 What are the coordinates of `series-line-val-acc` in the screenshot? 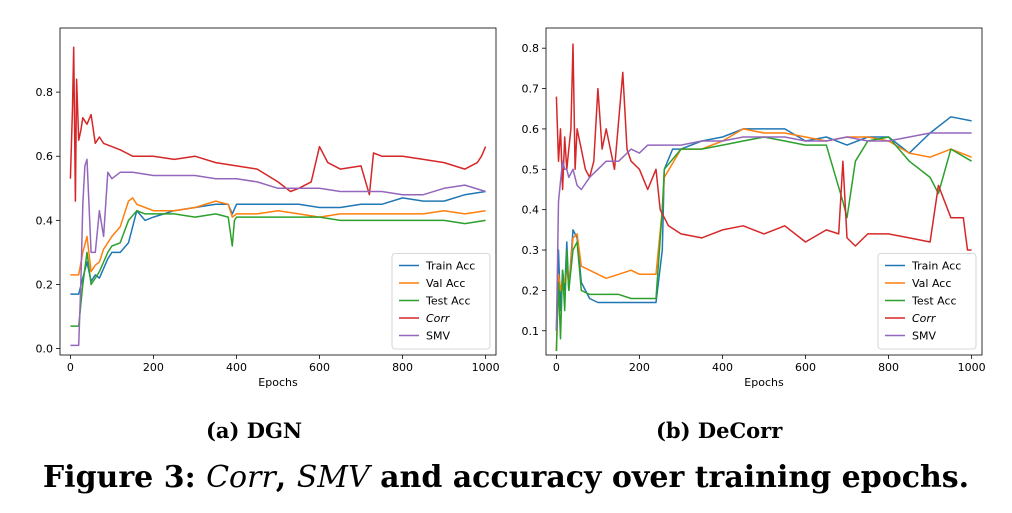 It's located at (278, 236).